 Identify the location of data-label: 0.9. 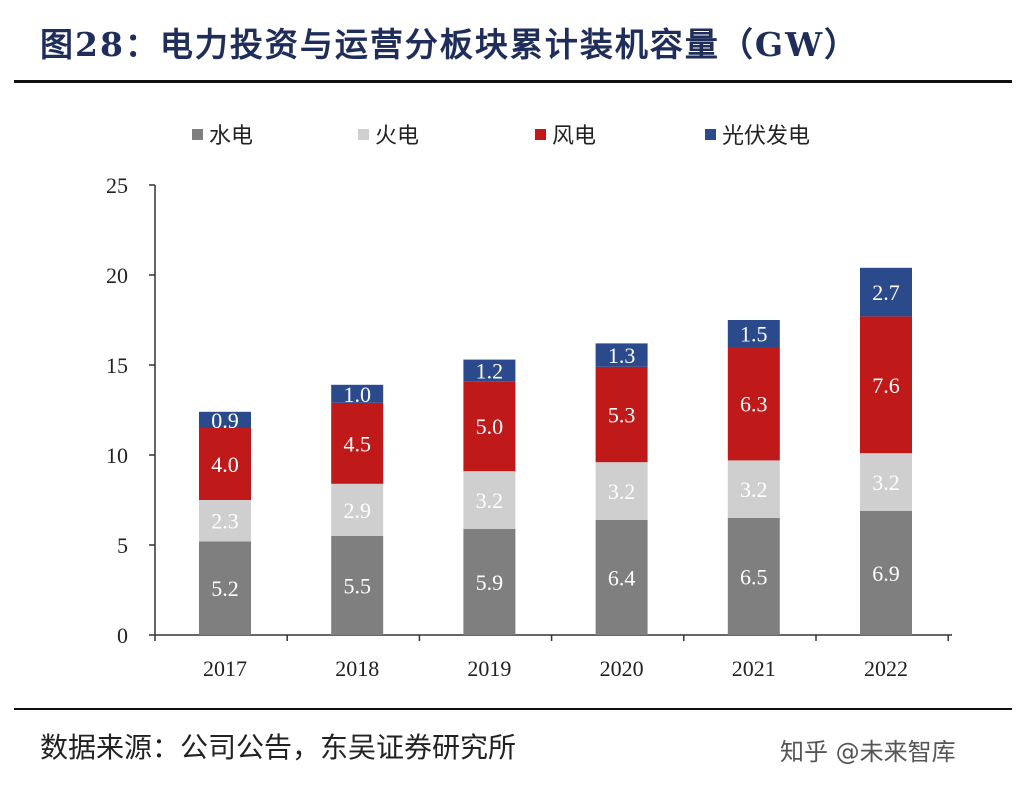
(225, 420).